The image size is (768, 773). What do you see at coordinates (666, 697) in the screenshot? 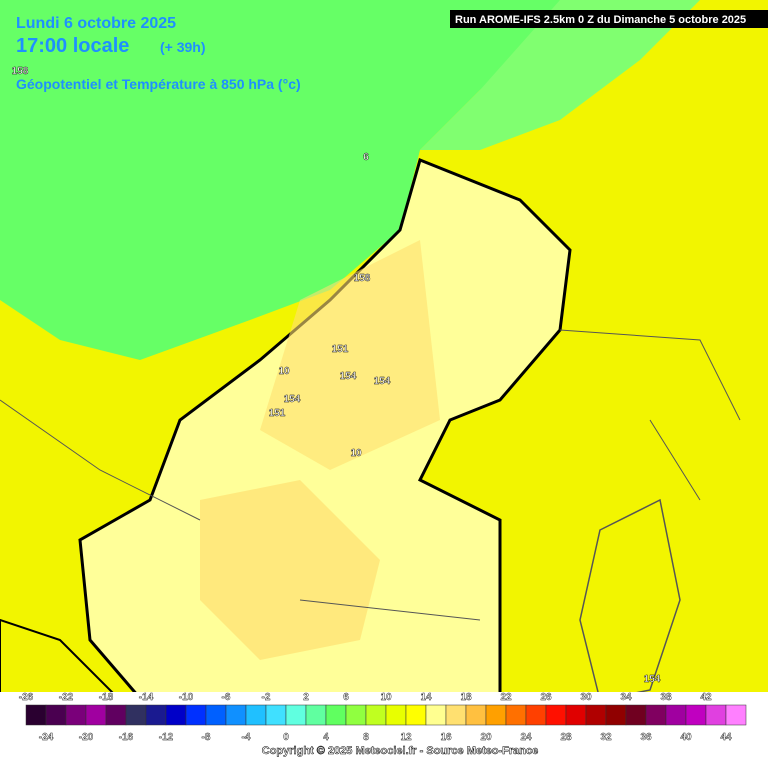
I see `scale-label: 38` at bounding box center [666, 697].